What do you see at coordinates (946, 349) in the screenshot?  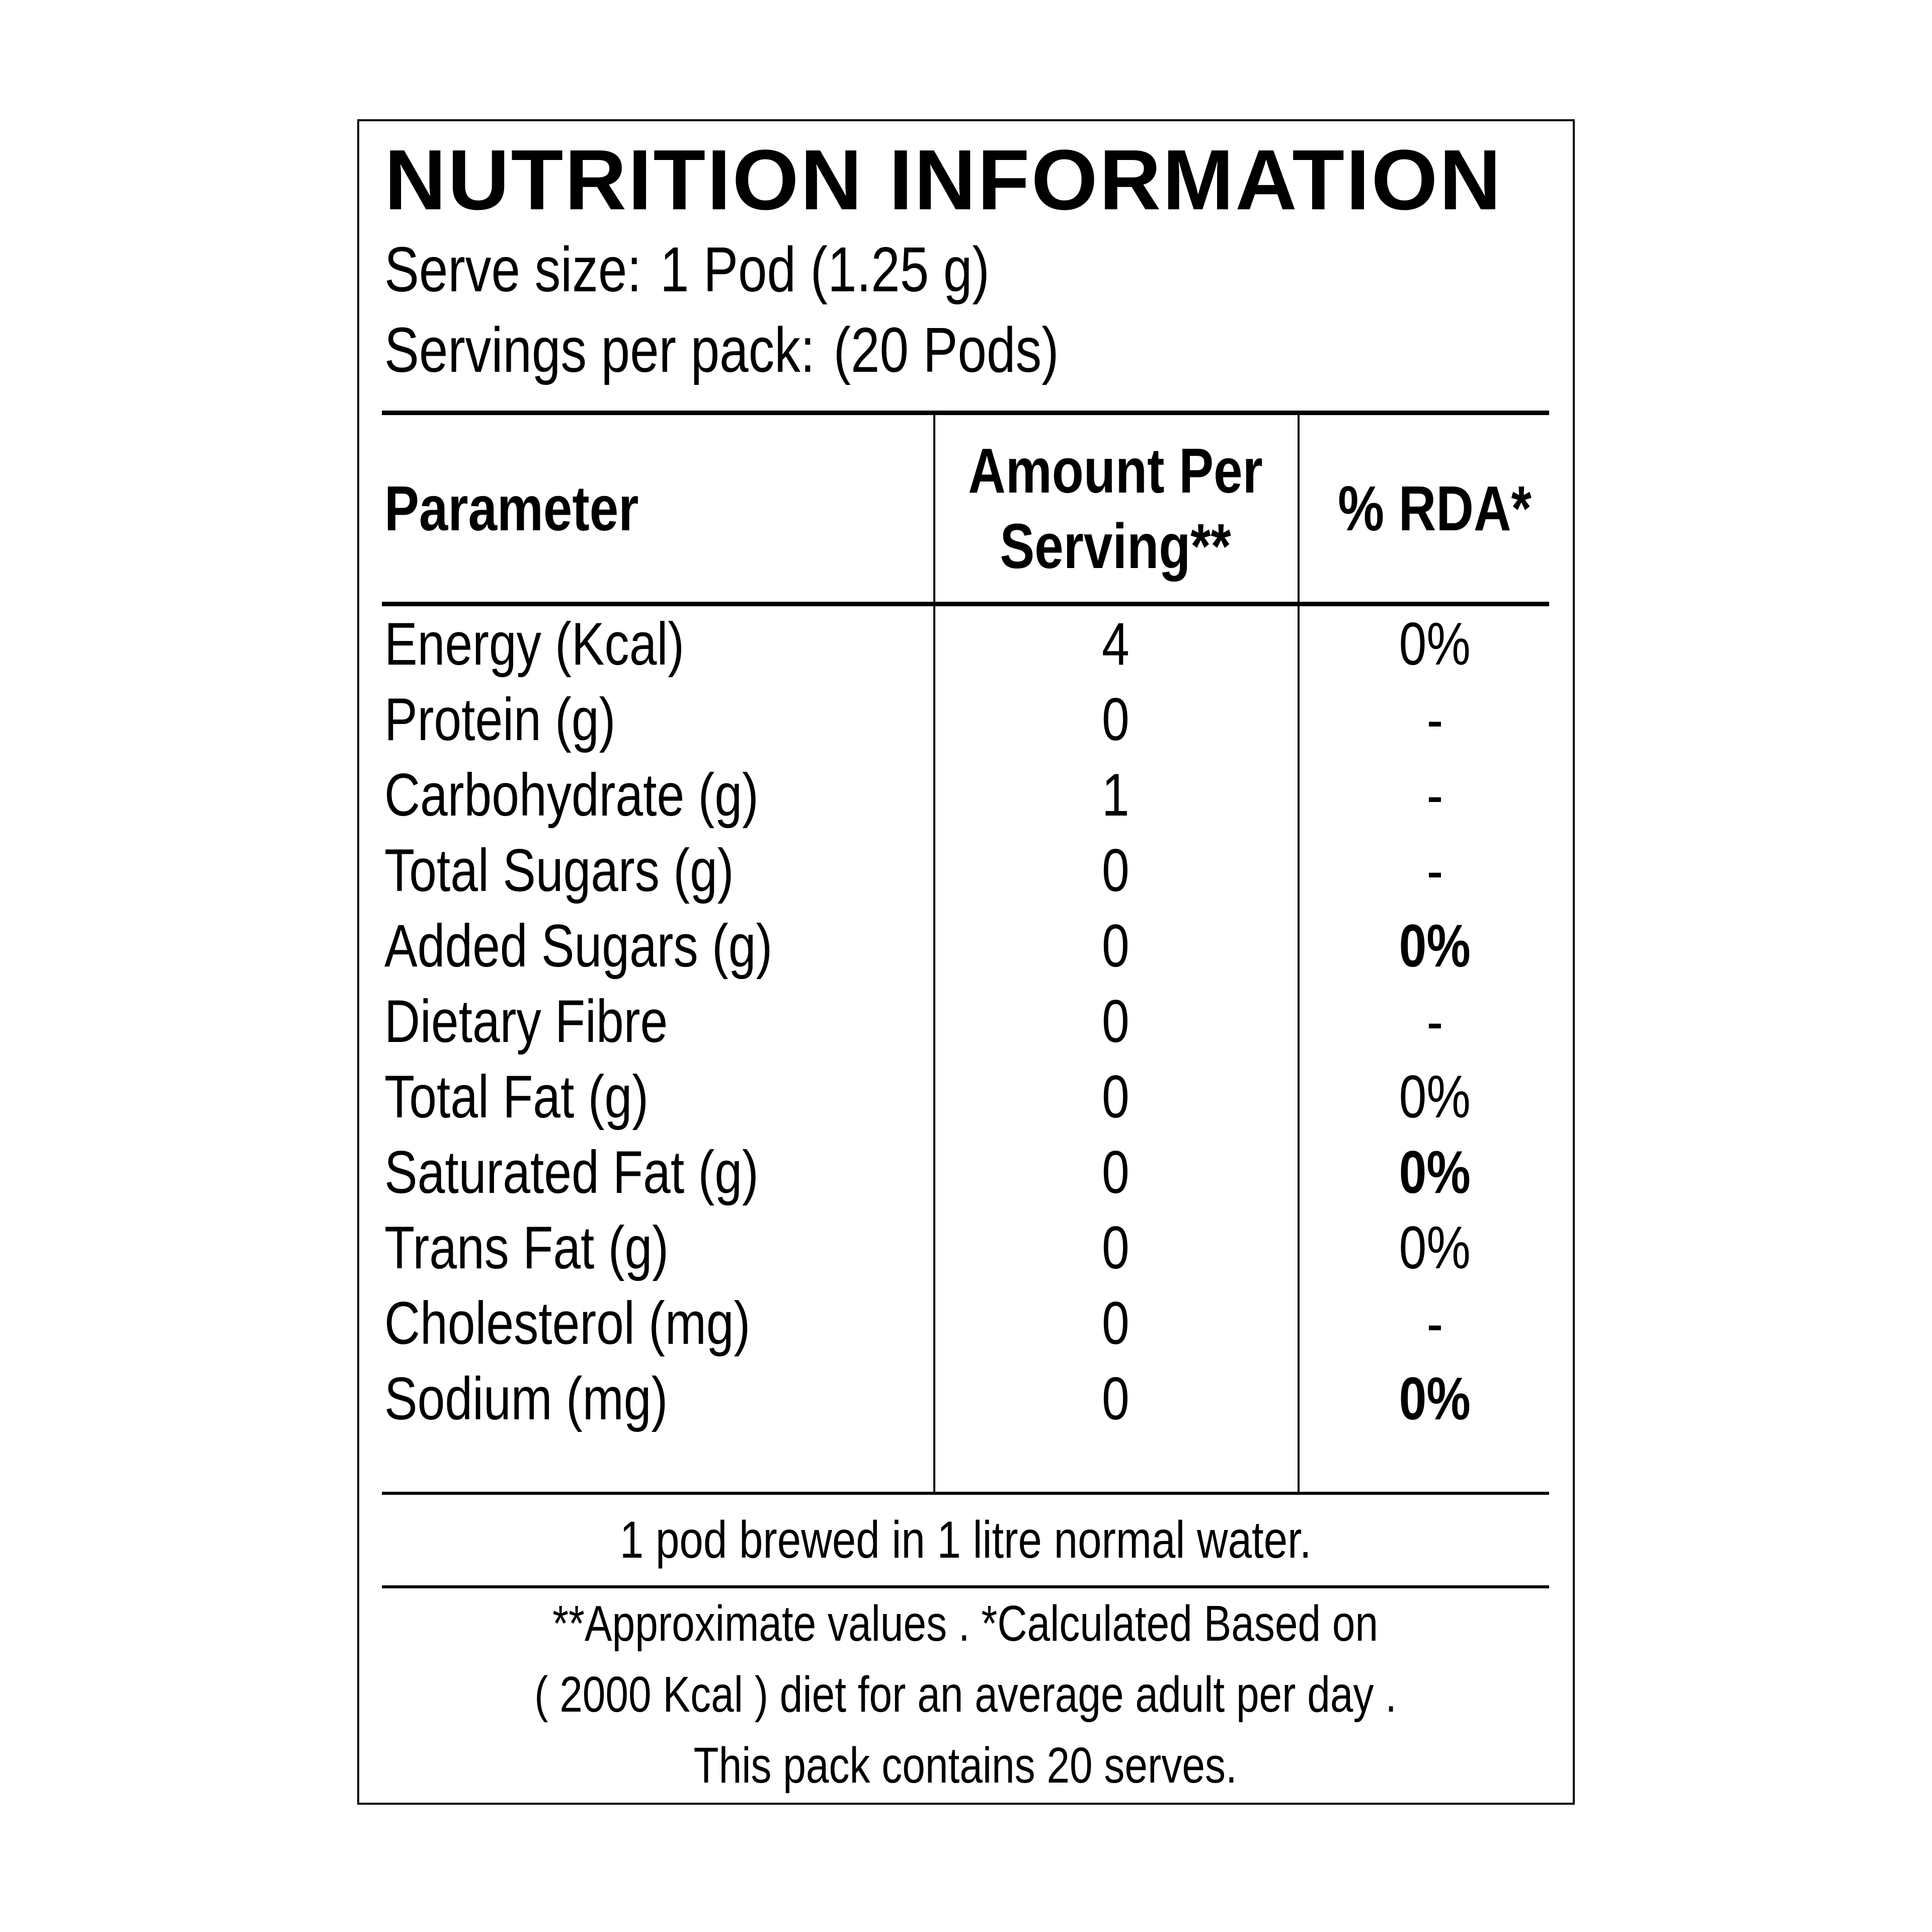 I see `servings-per-pack-value: (20 Pods)` at bounding box center [946, 349].